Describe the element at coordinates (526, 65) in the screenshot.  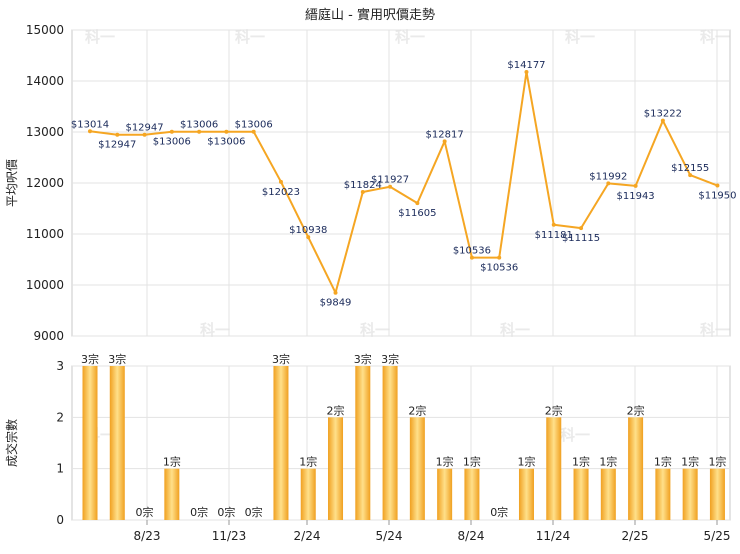
I see `price-point-label: $14177` at that location.